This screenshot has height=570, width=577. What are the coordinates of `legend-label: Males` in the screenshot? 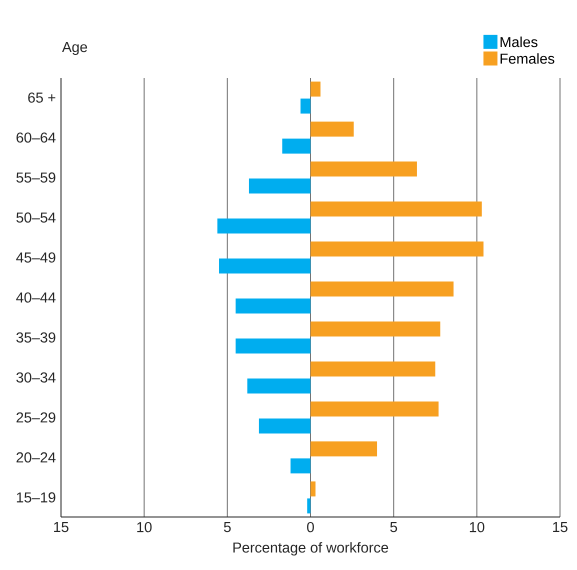 It's located at (519, 42).